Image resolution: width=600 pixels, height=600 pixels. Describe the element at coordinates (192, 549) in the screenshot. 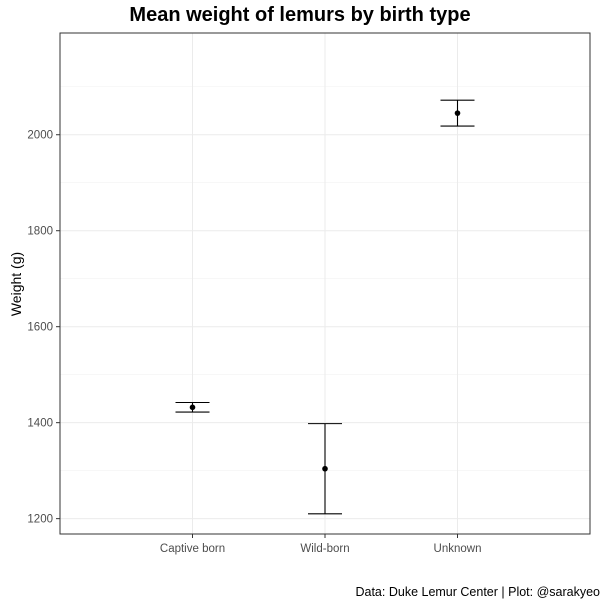

I see `x-tick-label: Captive born` at that location.